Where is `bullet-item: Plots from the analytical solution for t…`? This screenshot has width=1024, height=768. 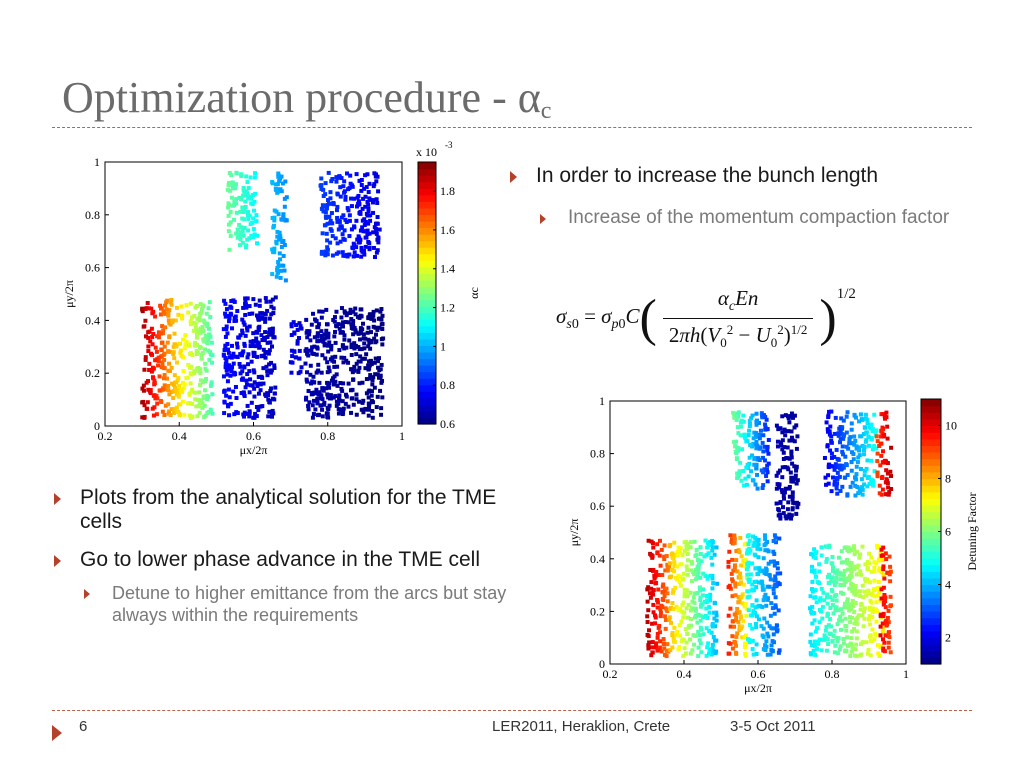
bullet-item: Plots from the analytical solution for t… is located at coordinates (292, 510).